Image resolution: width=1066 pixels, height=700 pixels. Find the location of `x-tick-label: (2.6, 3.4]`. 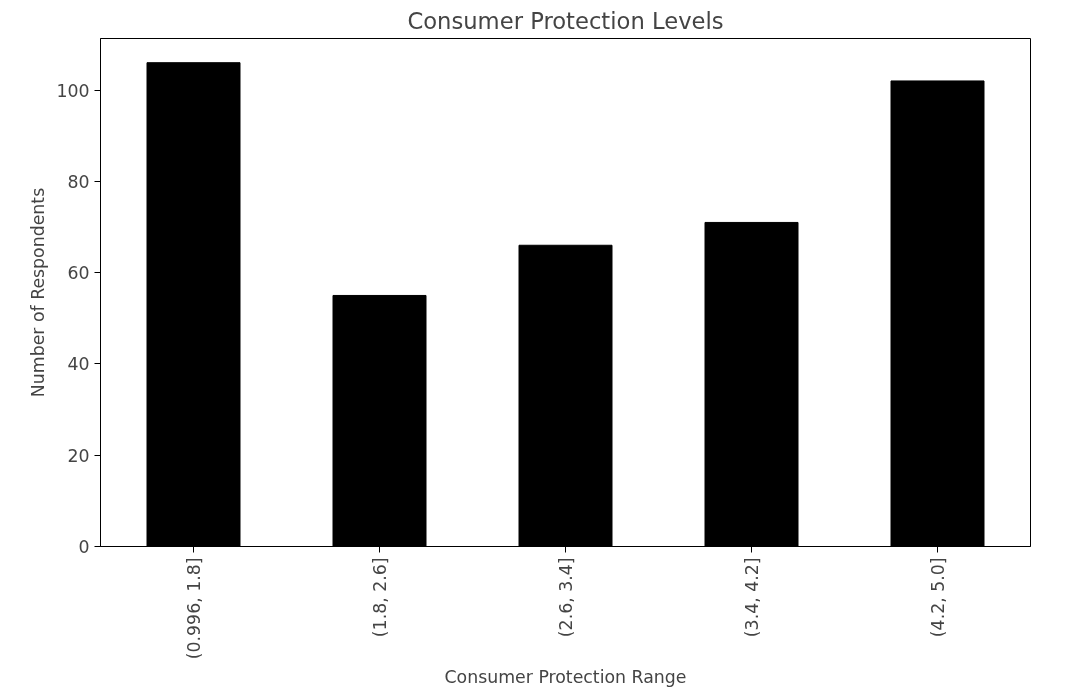

x-tick-label: (2.6, 3.4] is located at coordinates (565, 597).